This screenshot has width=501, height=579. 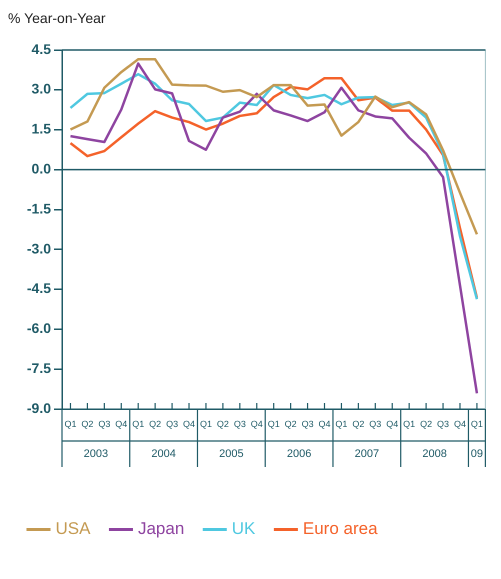 I want to click on y-tick-label: 0.0, so click(x=42, y=168).